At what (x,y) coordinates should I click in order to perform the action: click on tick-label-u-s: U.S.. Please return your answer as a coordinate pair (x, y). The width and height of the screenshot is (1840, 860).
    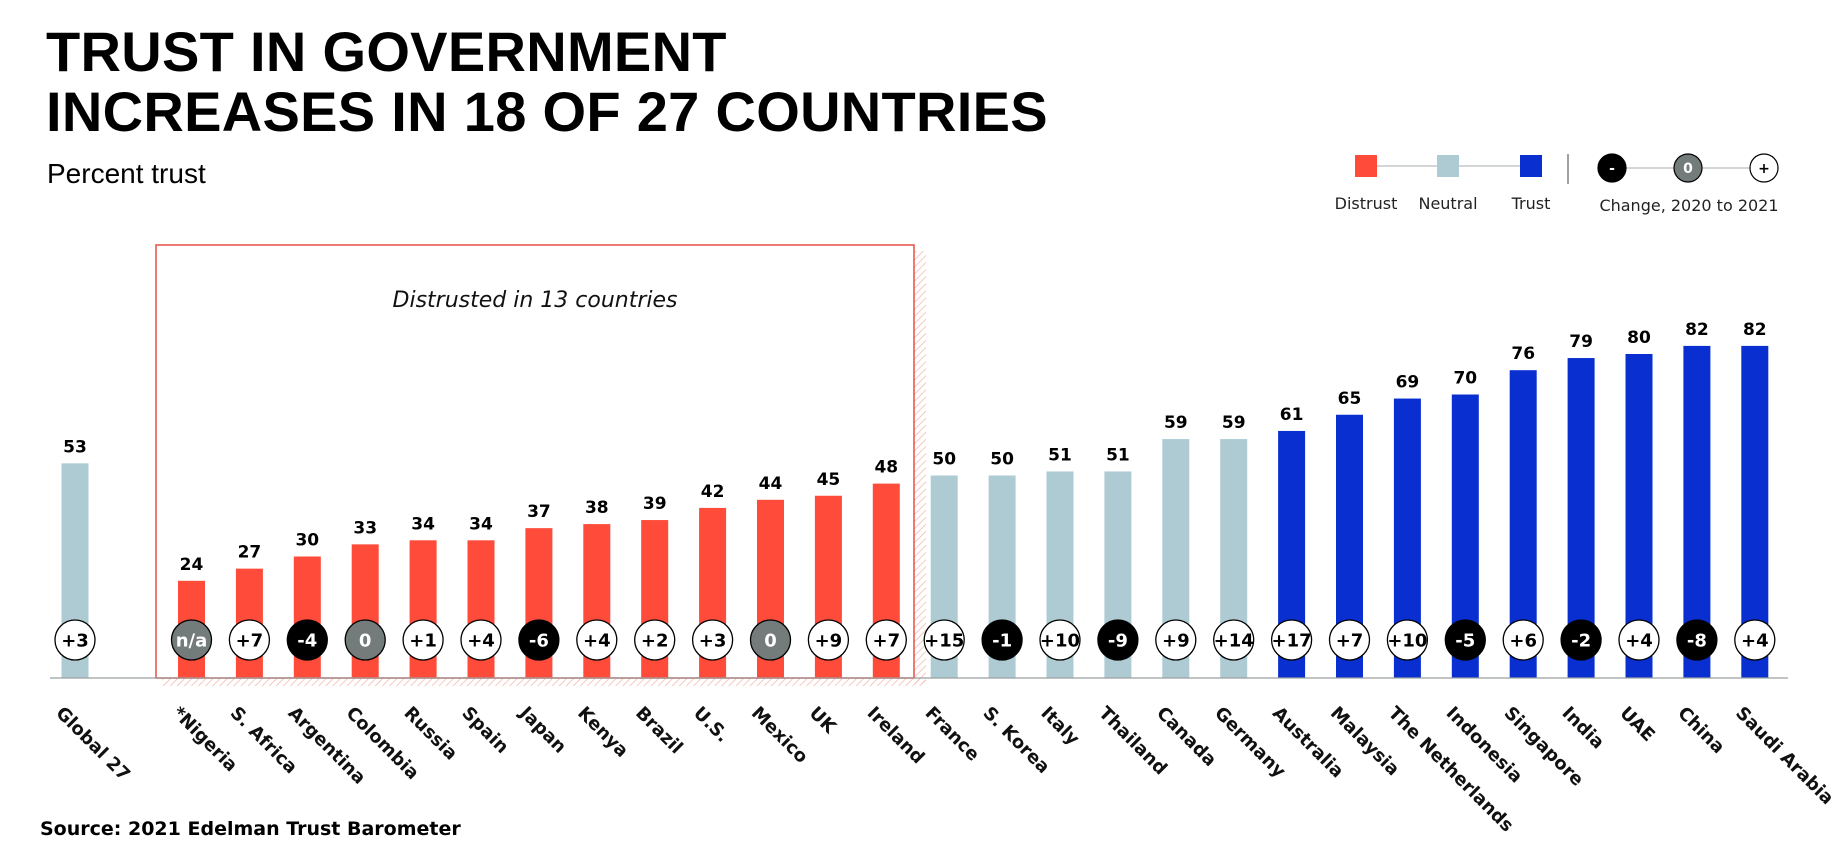
    Looking at the image, I should click on (711, 725).